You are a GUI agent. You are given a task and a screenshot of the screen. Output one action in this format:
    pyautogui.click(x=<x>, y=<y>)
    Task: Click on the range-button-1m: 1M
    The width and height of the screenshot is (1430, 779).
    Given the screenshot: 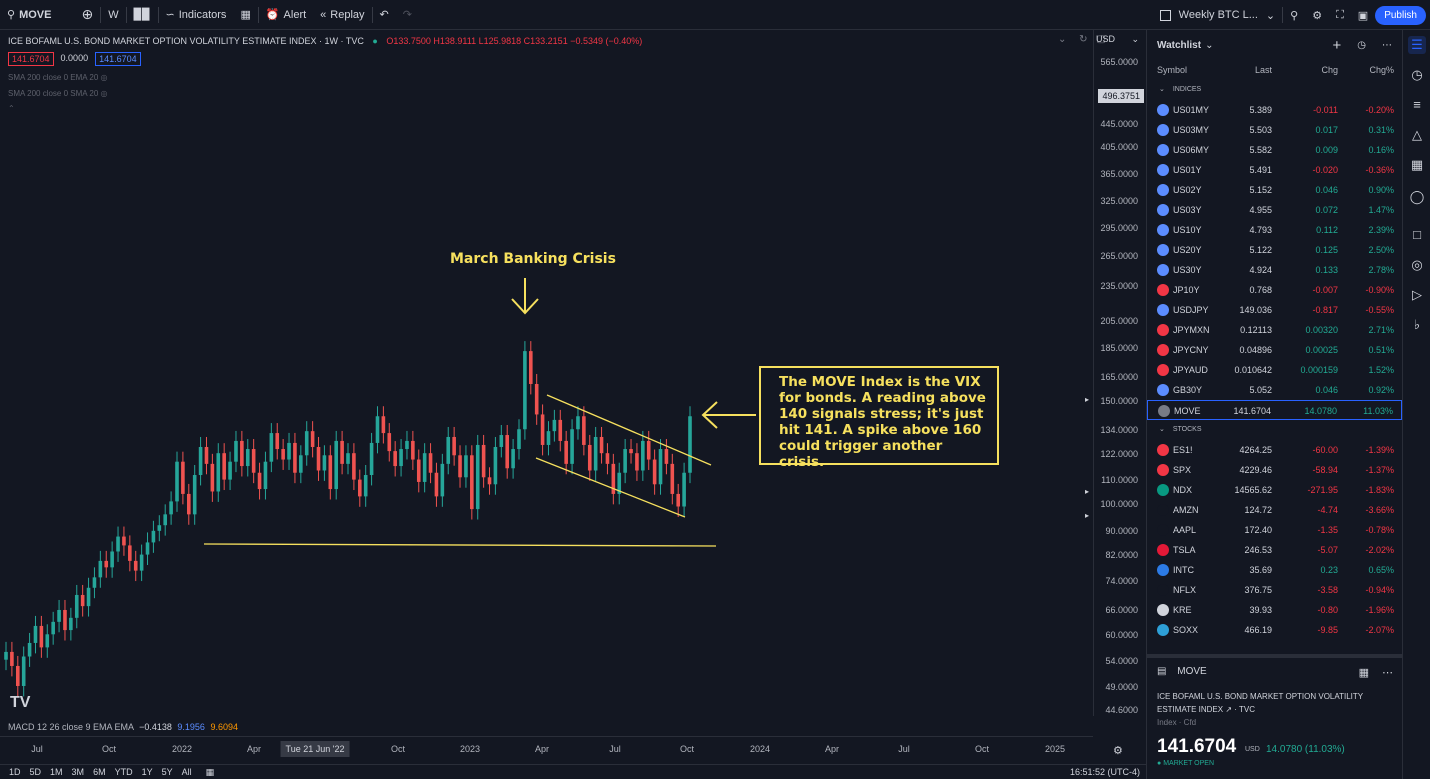 What is the action you would take?
    pyautogui.click(x=56, y=772)
    